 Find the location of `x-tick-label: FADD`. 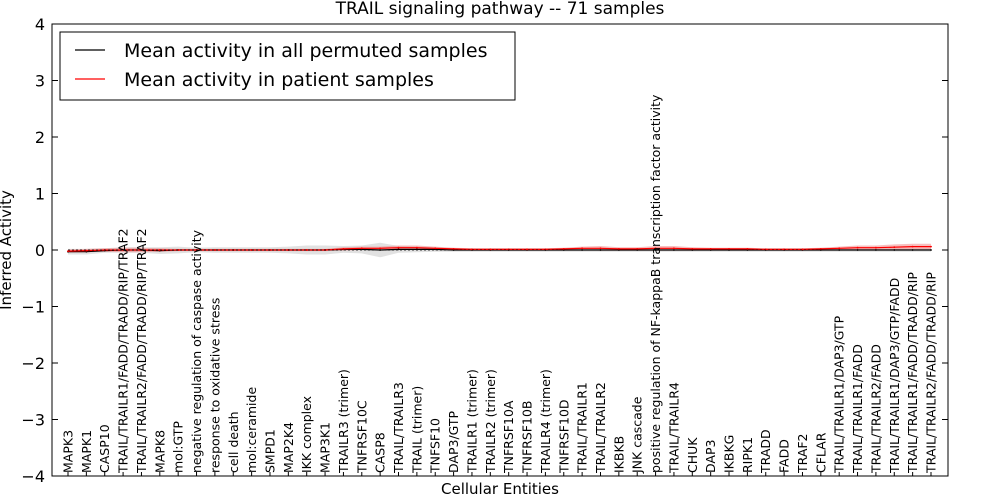

x-tick-label: FADD is located at coordinates (784, 456).